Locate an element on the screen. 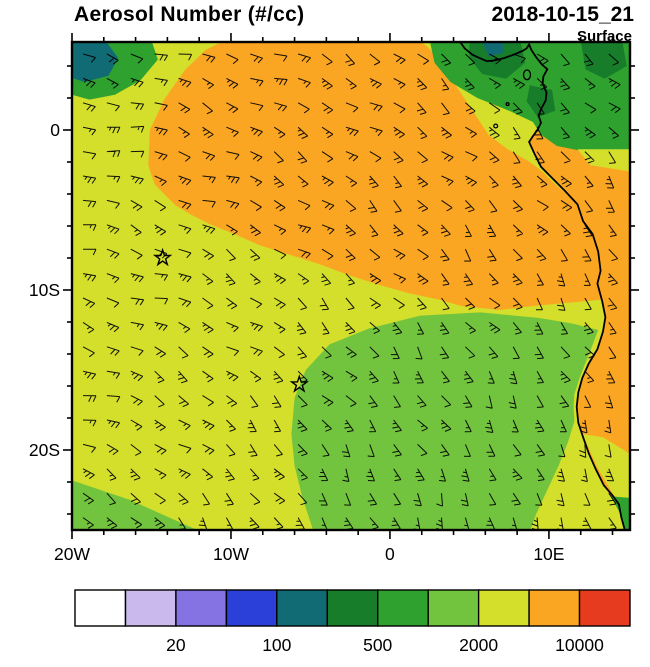 The width and height of the screenshot is (650, 667). y-tick-label: 10S is located at coordinates (44, 290).